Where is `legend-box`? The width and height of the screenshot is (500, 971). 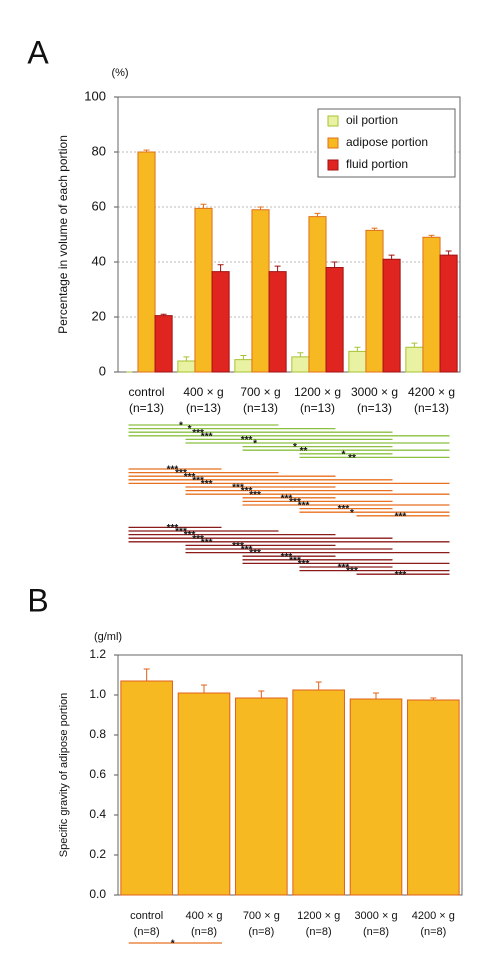 legend-box is located at coordinates (386, 143).